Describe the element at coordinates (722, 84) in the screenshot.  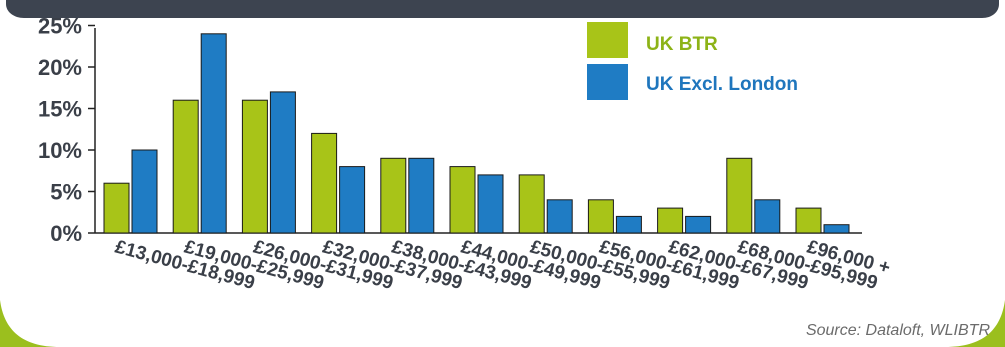
I see `legend-label-uk-excl-london: UK Excl. London` at that location.